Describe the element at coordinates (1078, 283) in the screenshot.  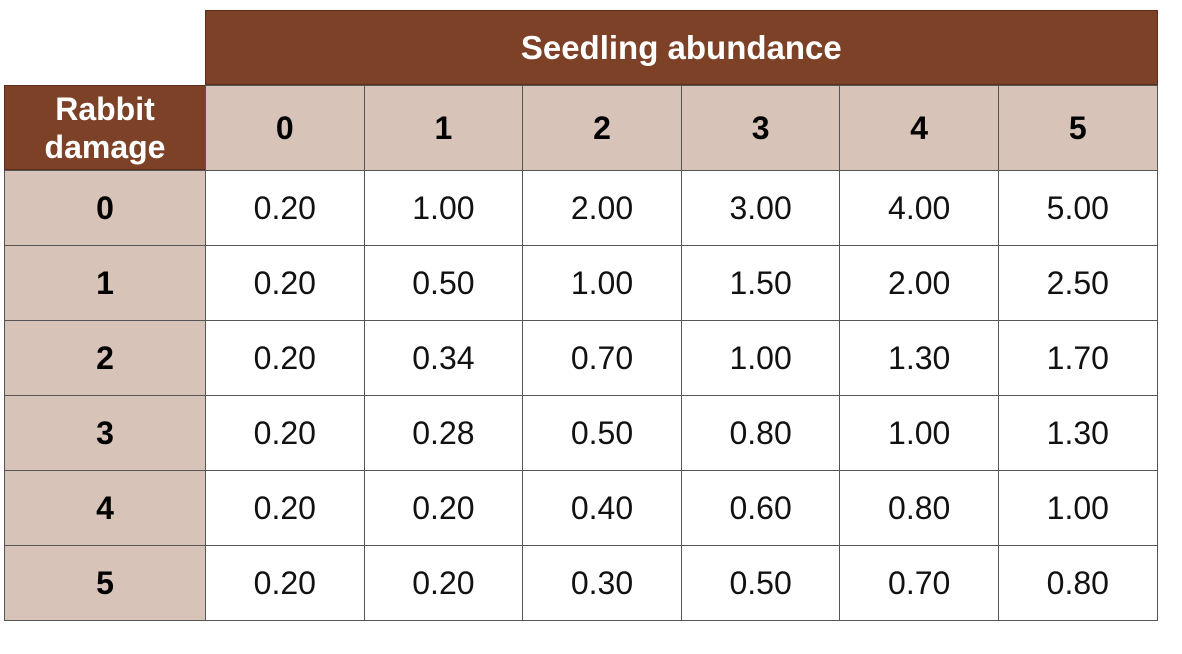
I see `table-cell: 2.50` at that location.